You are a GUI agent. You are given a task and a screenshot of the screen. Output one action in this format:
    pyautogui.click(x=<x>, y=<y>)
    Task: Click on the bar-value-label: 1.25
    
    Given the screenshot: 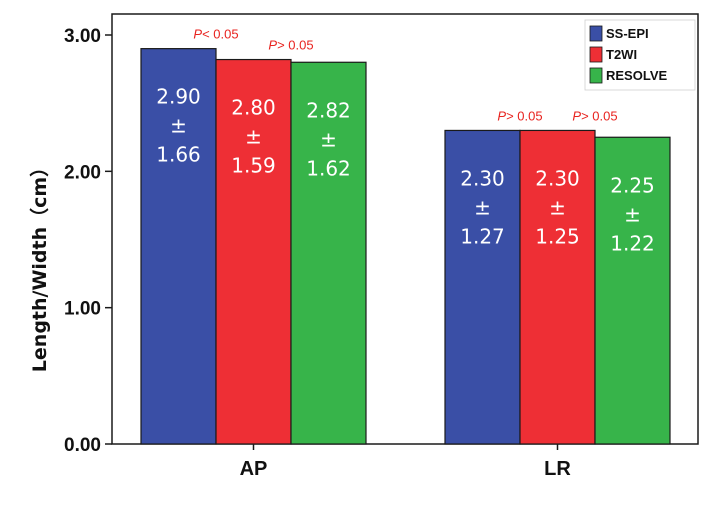 What is the action you would take?
    pyautogui.click(x=557, y=236)
    